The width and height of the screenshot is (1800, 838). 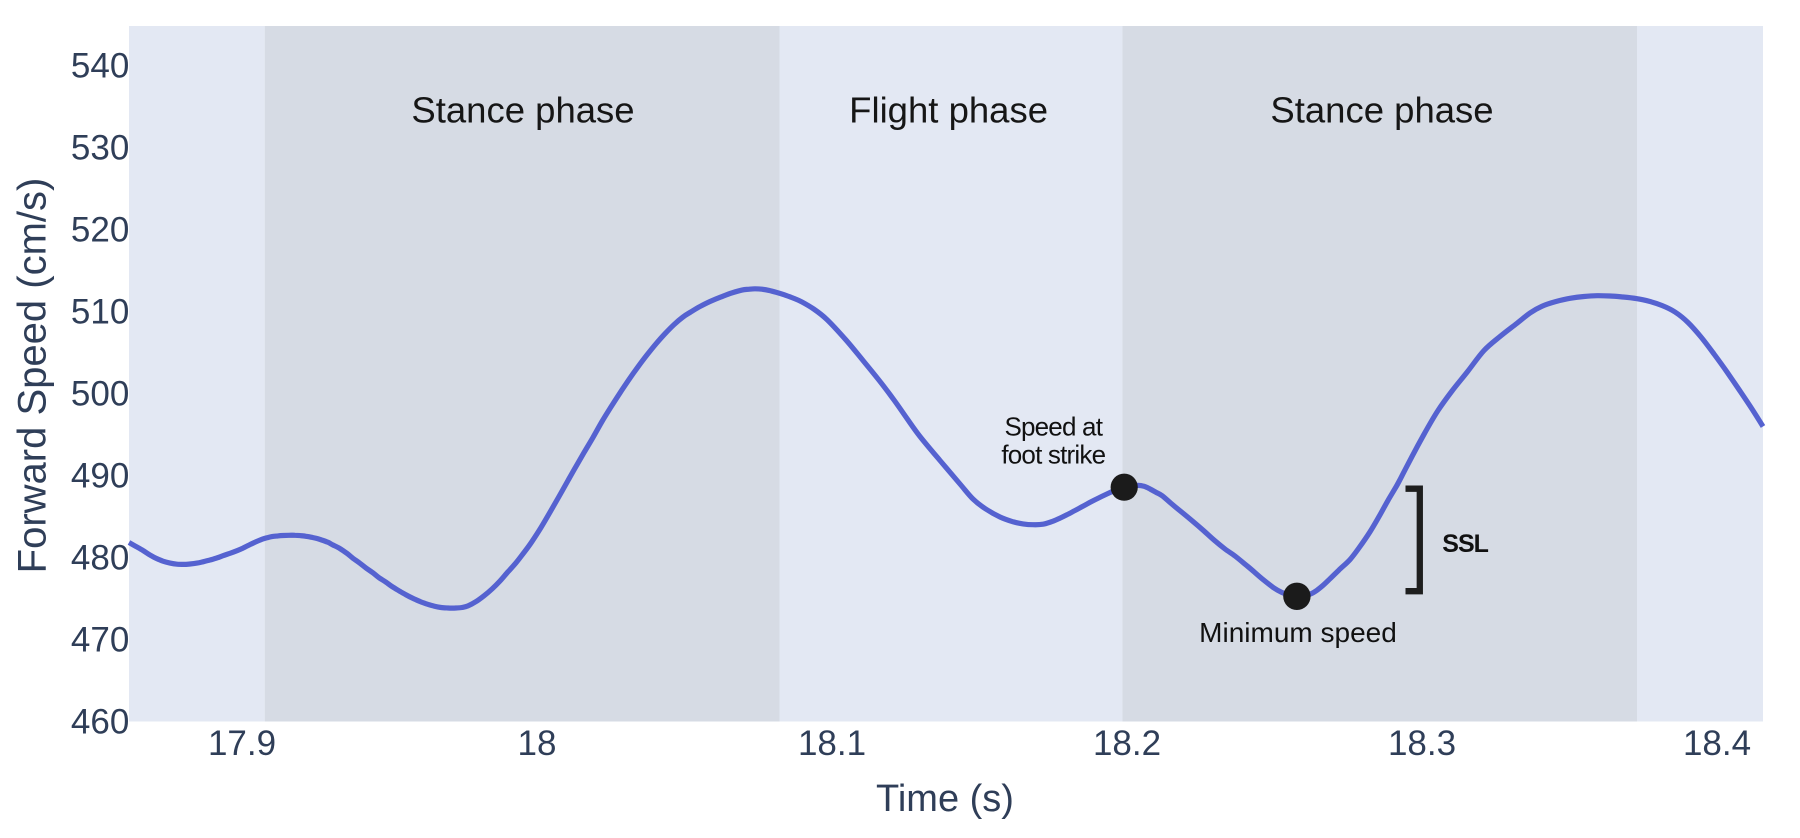 What do you see at coordinates (945, 799) in the screenshot?
I see `svg-text: Time (s)` at bounding box center [945, 799].